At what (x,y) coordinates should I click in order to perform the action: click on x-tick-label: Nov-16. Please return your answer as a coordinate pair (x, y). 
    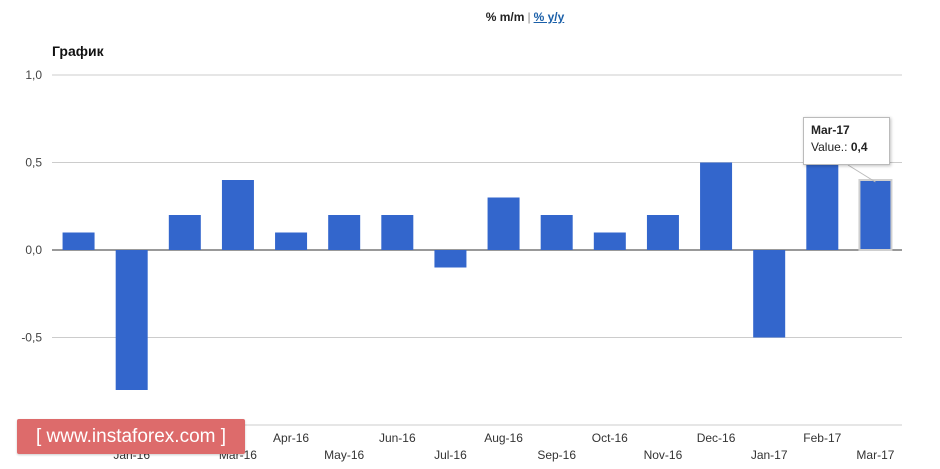
    Looking at the image, I should click on (663, 455).